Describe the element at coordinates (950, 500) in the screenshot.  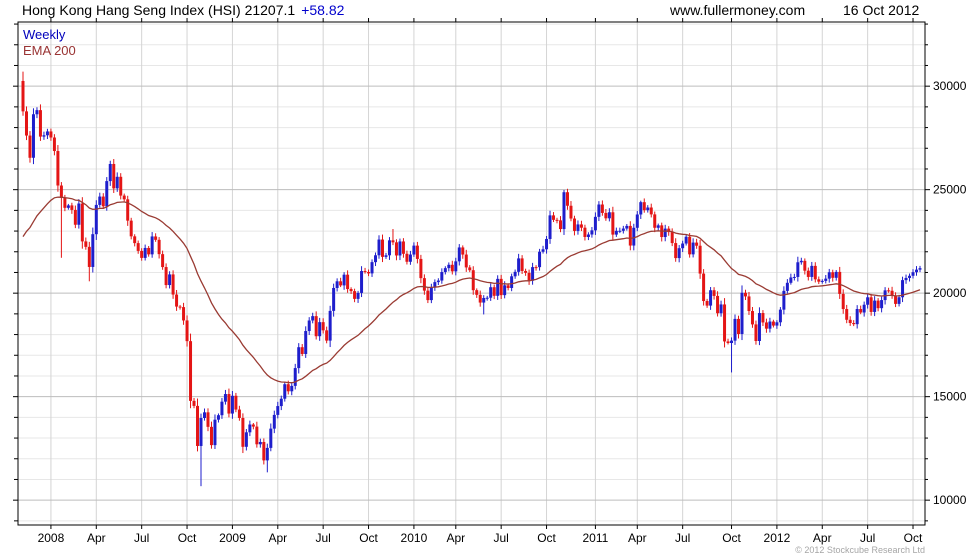
I see `y-axis-label: 10000` at that location.